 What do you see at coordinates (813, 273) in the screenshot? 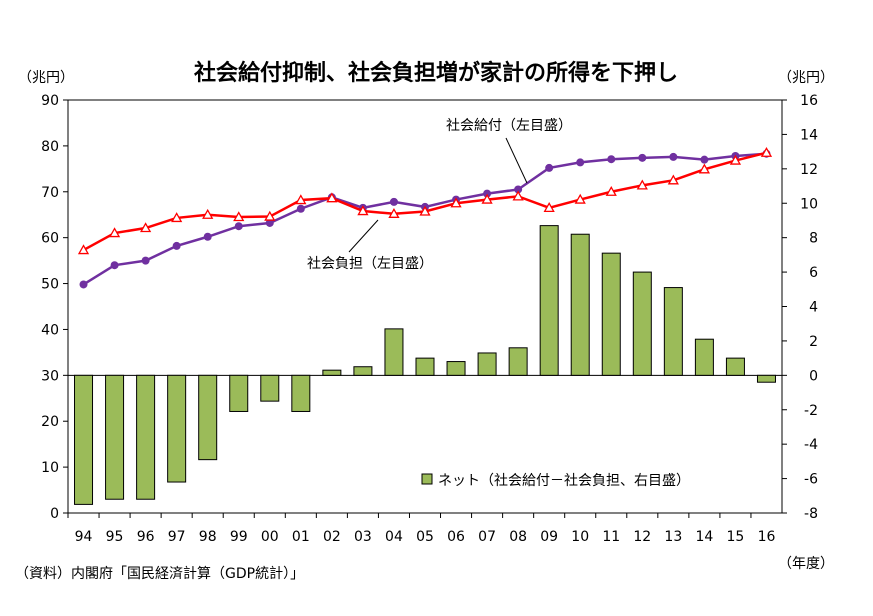
I see `right-tick-label: 6` at bounding box center [813, 273].